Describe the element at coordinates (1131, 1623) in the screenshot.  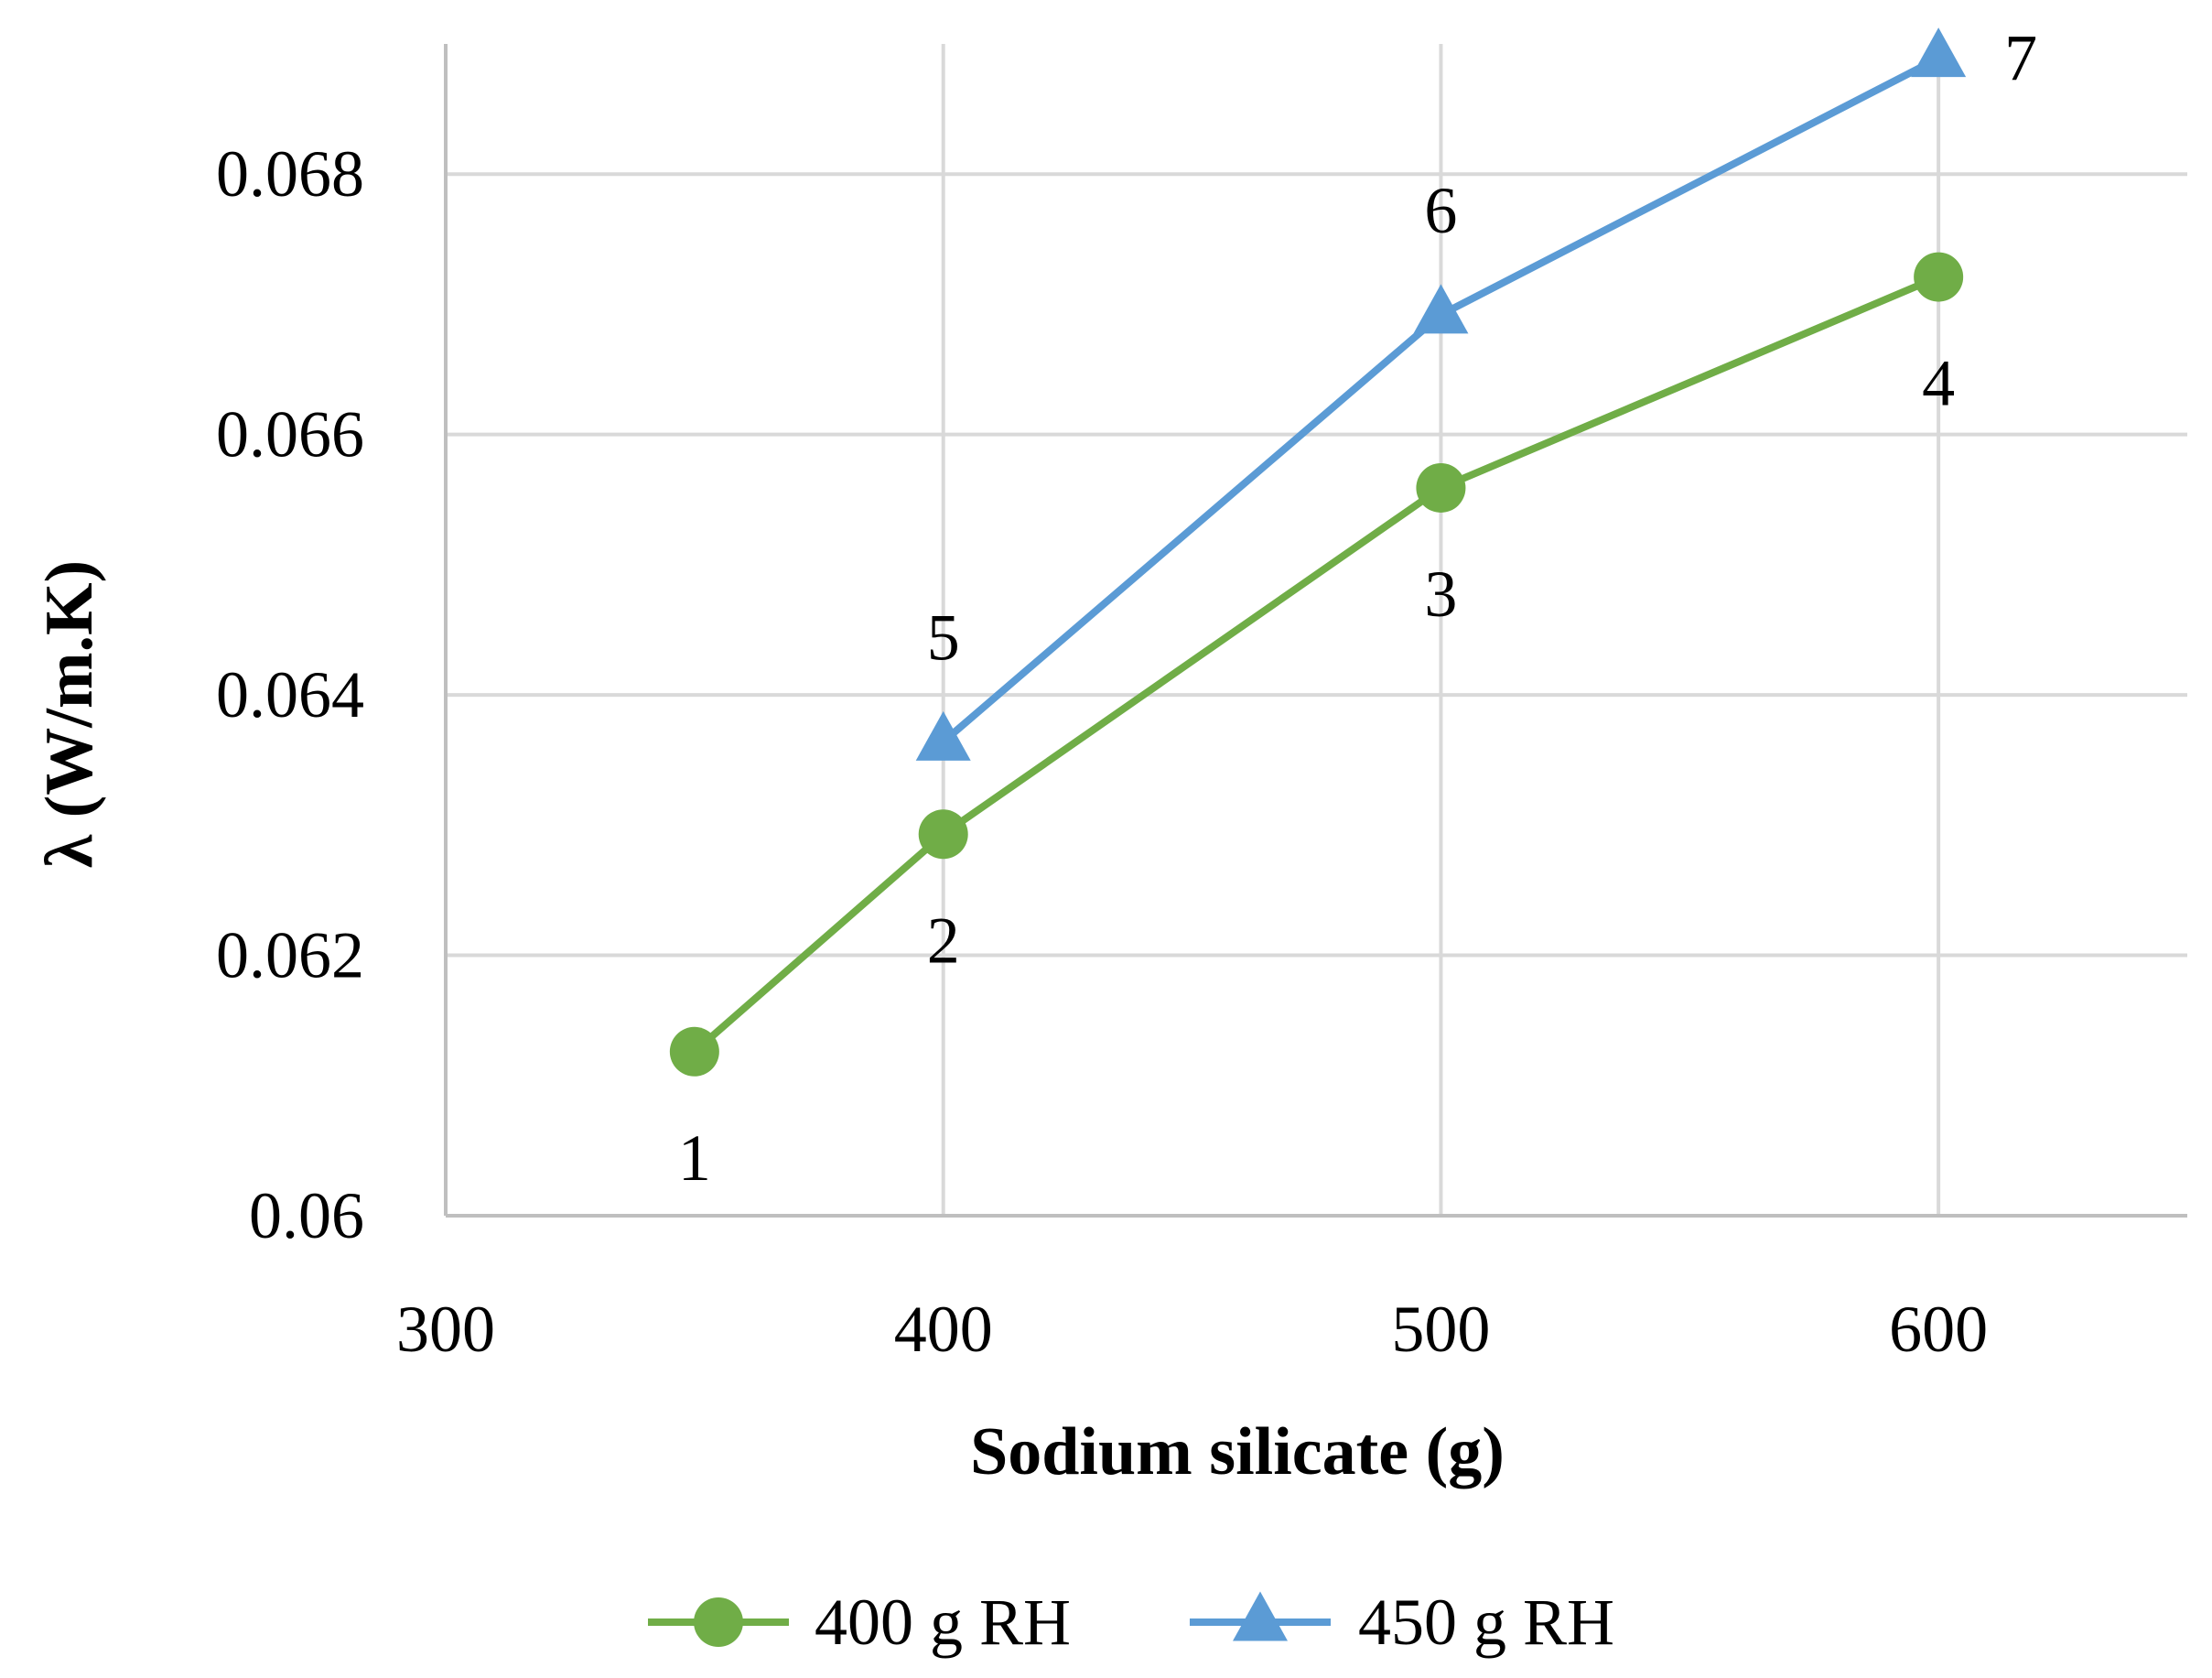
I see `legend: 400 g RH 450 g RH` at that location.